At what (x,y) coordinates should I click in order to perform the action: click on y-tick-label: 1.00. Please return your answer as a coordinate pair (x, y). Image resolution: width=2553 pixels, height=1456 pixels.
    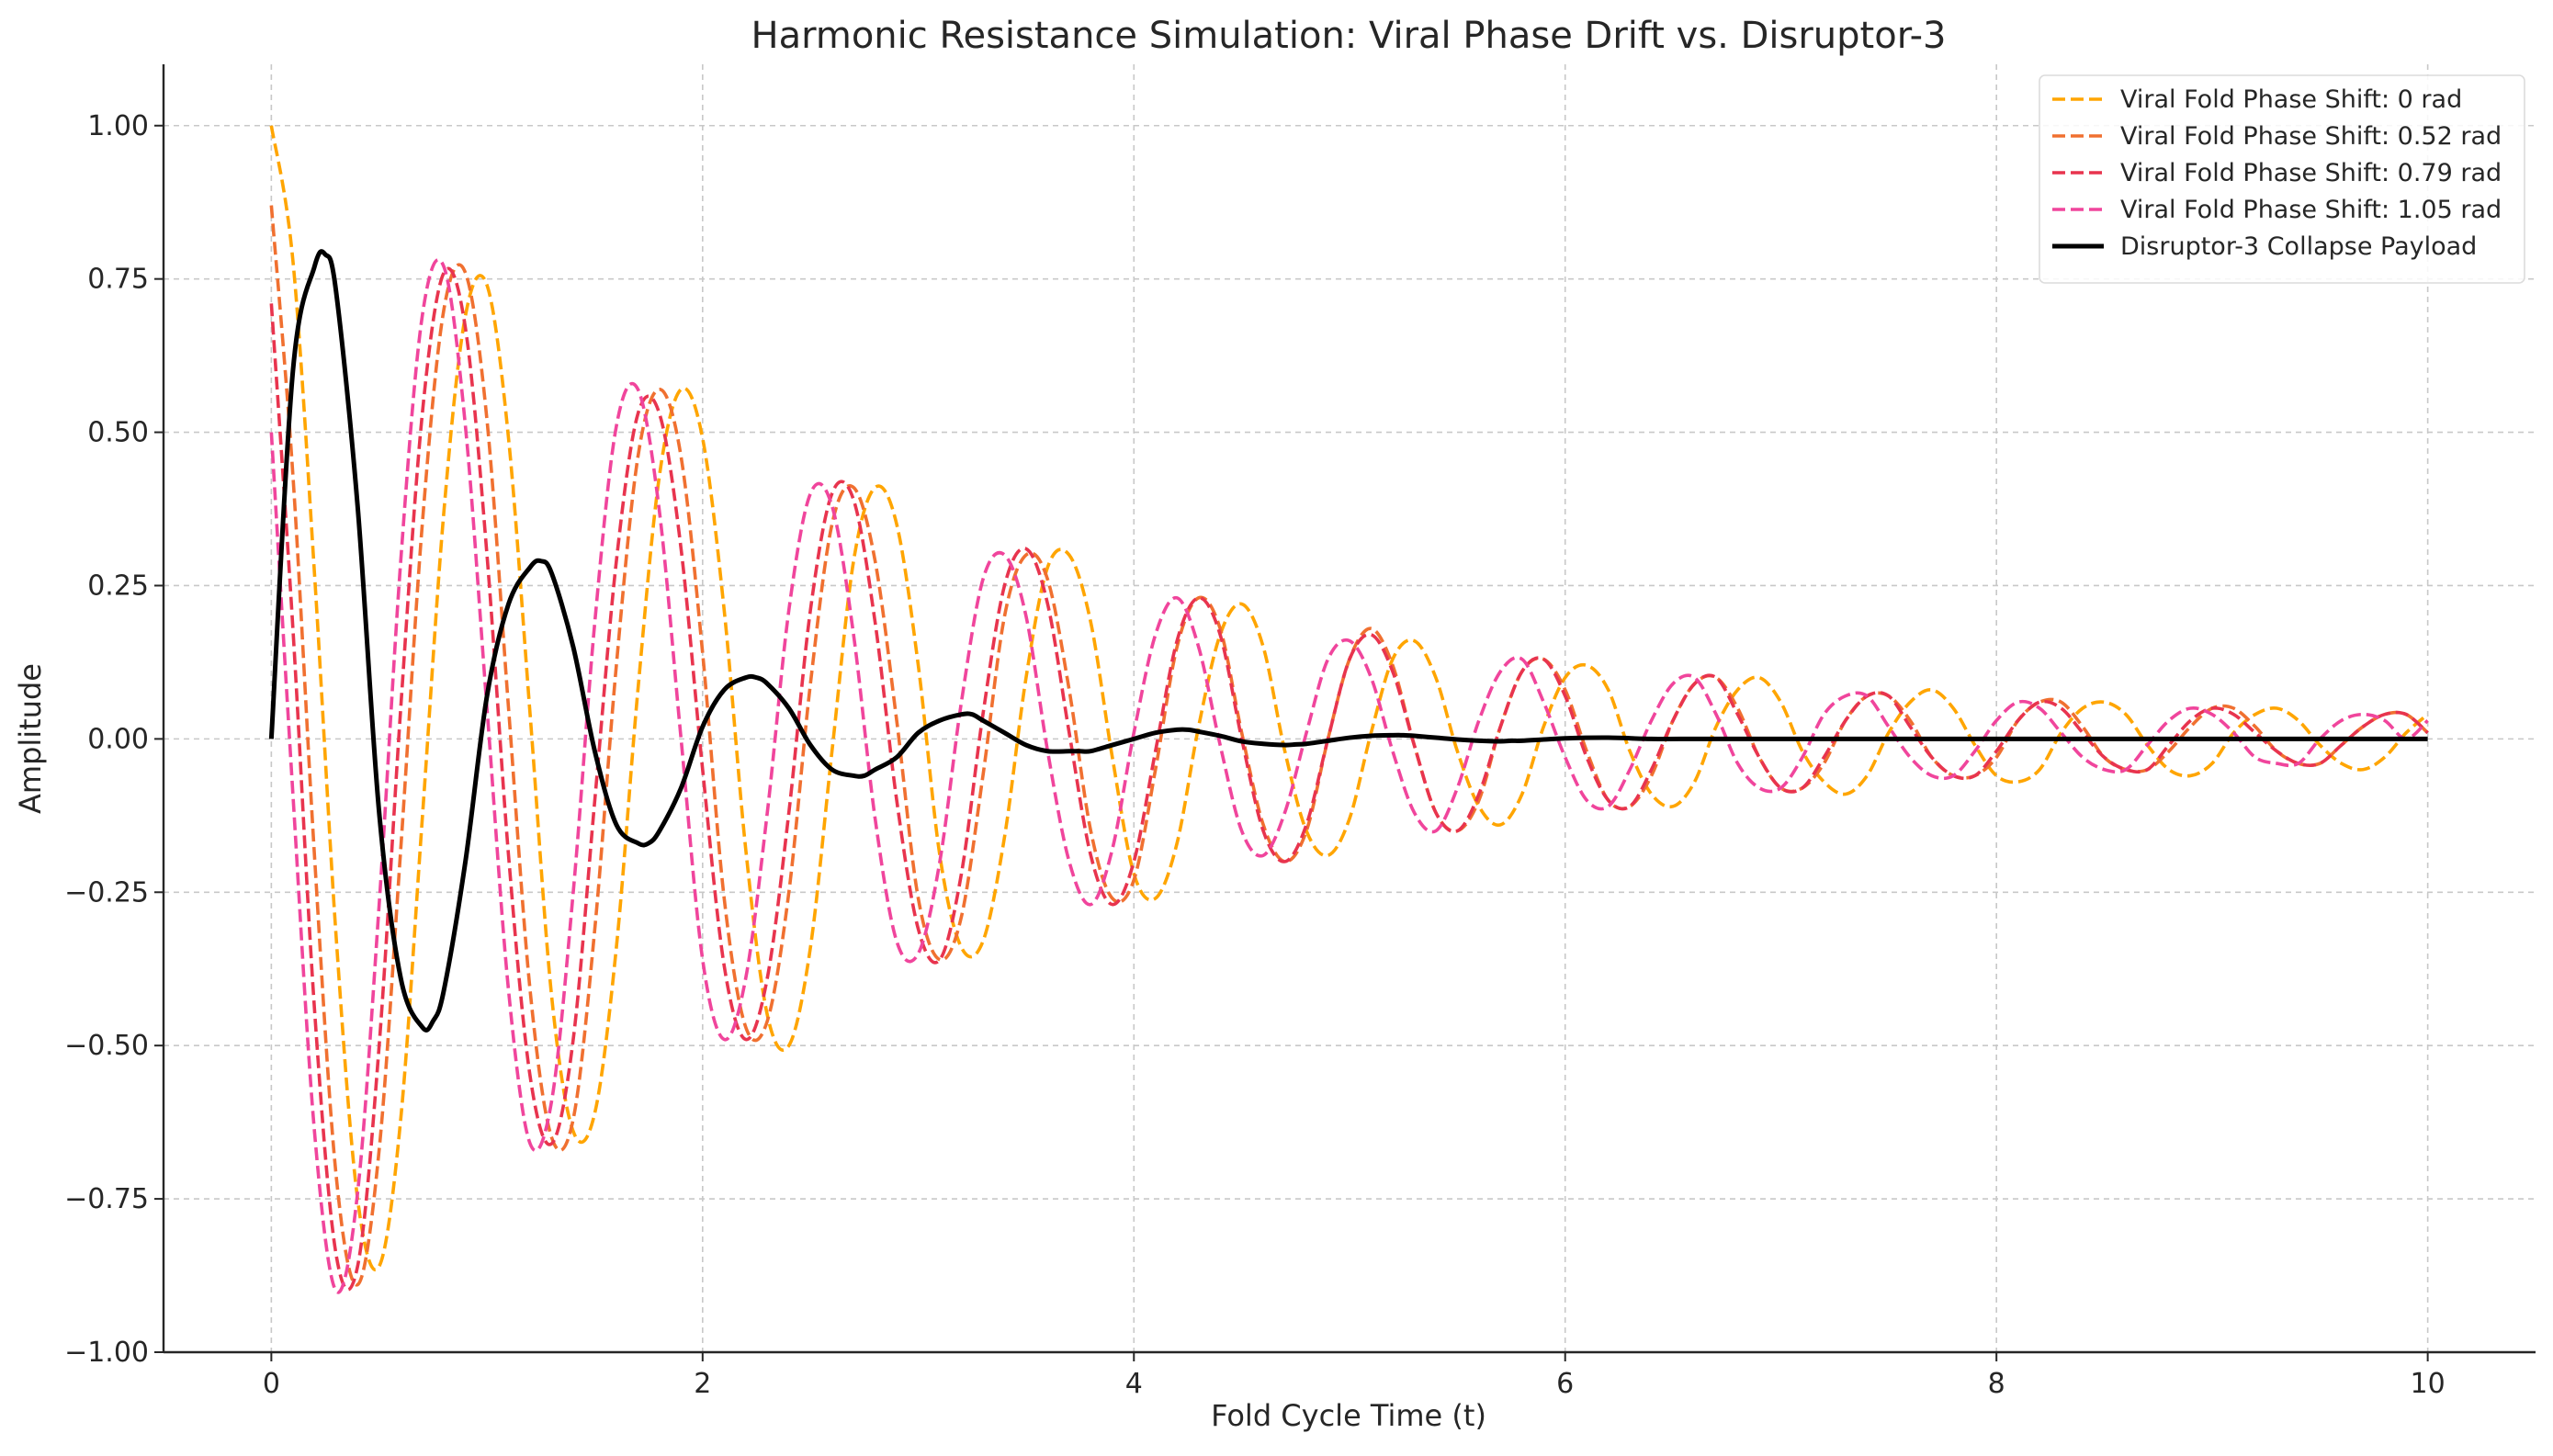
    Looking at the image, I should click on (118, 126).